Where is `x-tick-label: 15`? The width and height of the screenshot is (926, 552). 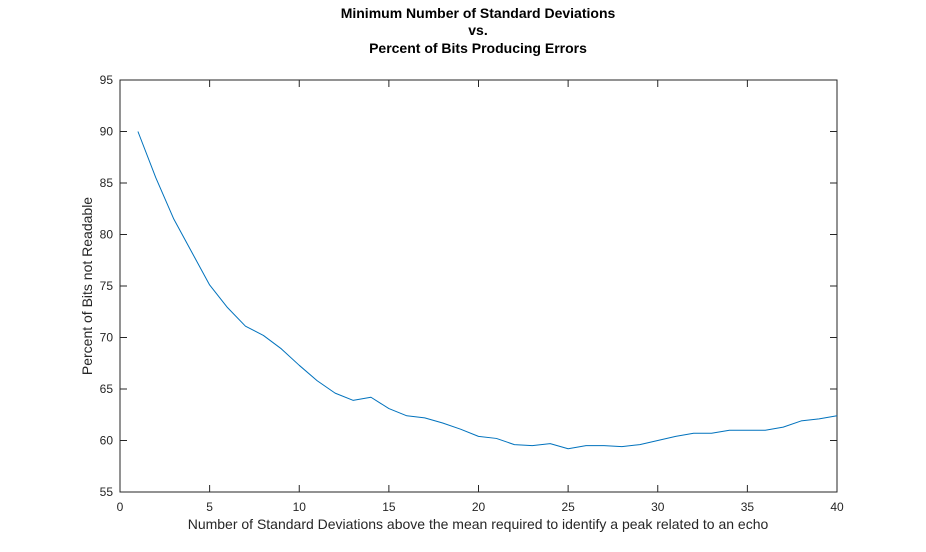 x-tick-label: 15 is located at coordinates (389, 507).